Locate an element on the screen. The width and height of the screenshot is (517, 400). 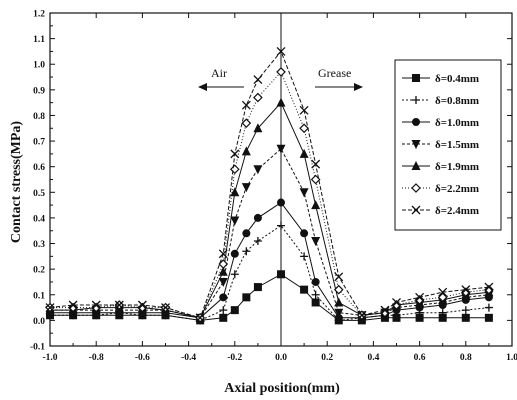
legend-entry: δ=1.0mm is located at coordinates (440, 123).